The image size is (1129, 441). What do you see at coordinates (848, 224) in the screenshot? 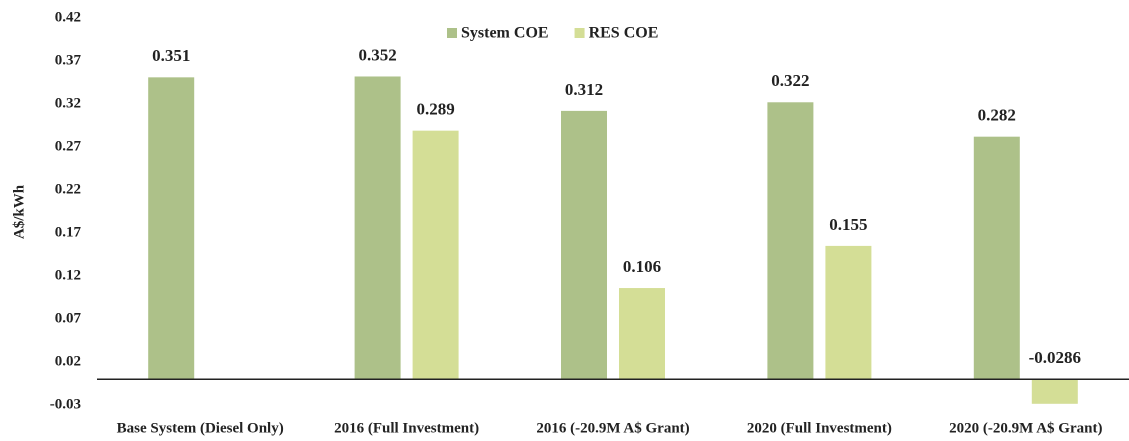
I see `value-label: 0.155` at bounding box center [848, 224].